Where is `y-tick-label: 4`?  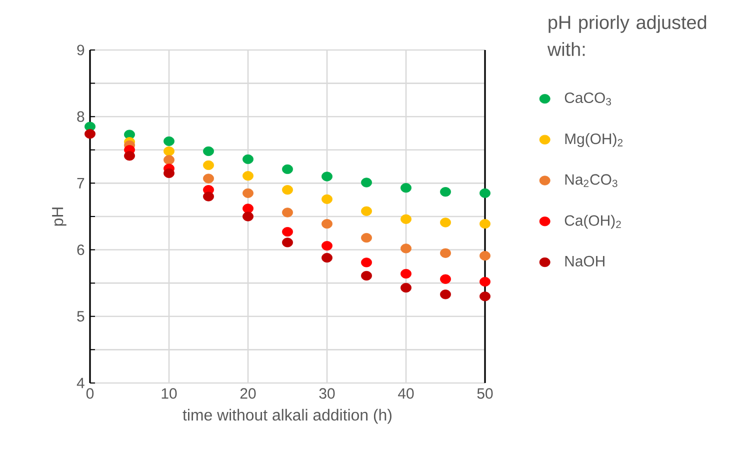
y-tick-label: 4 is located at coordinates (80, 383).